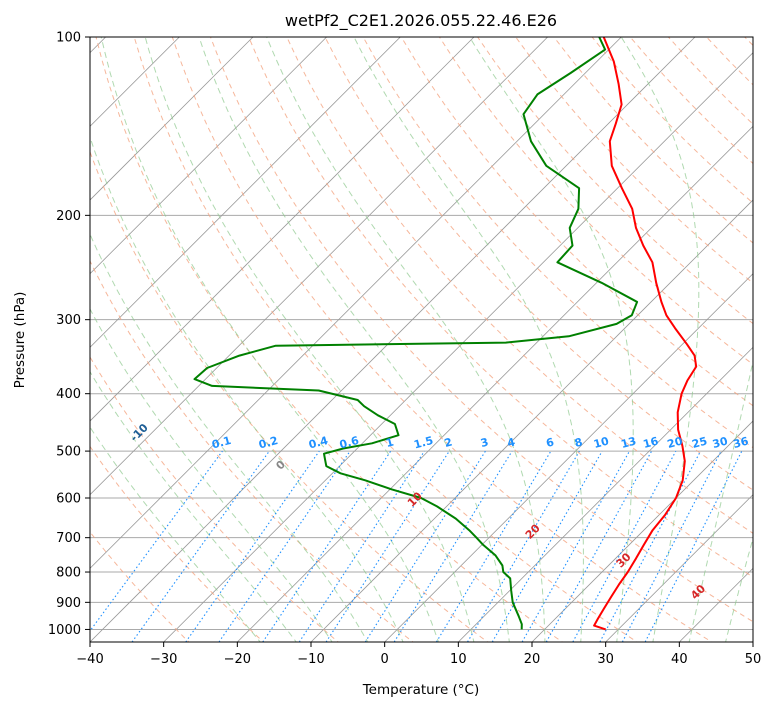 The image size is (775, 708). I want to click on y-tick-label: 400, so click(68, 394).